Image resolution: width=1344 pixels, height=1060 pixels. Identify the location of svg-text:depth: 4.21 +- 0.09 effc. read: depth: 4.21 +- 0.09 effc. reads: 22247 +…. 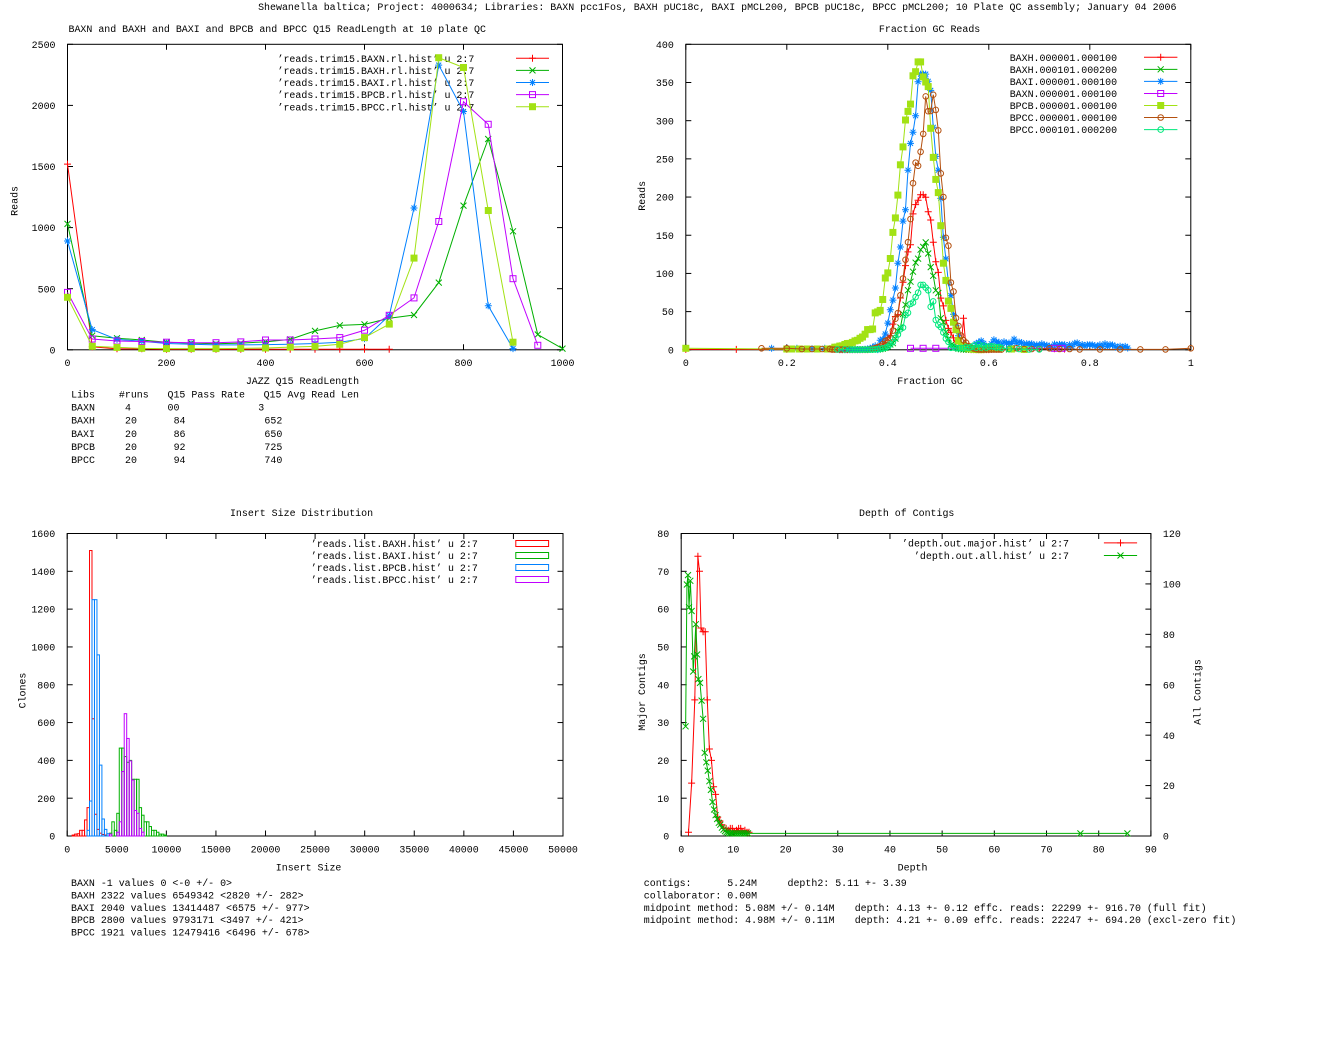
(1046, 920).